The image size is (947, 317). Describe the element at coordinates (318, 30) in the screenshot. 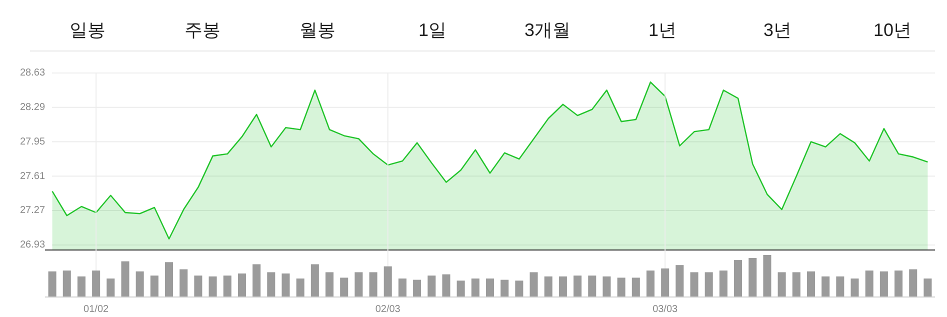

I see `text: 월봉` at that location.